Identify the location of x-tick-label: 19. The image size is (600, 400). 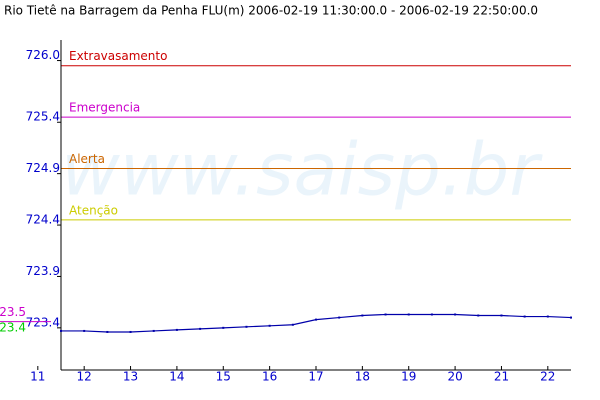
(408, 377).